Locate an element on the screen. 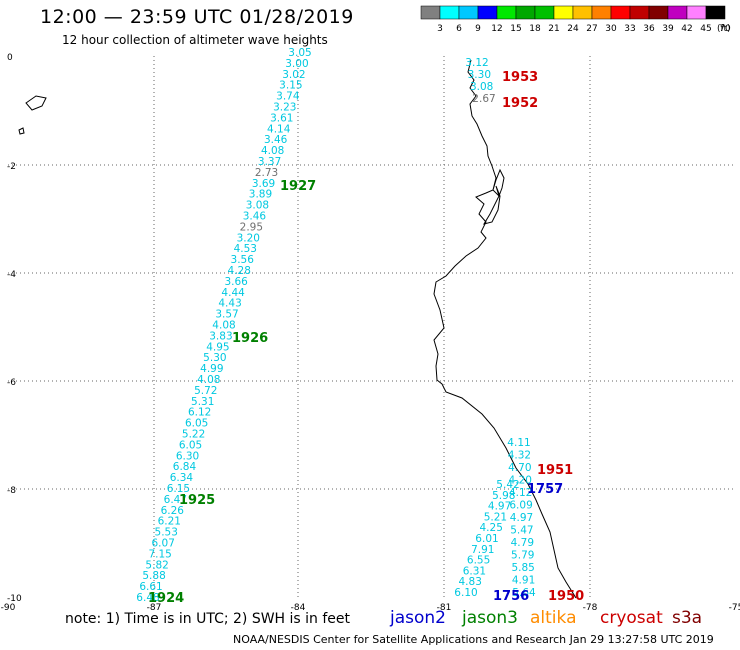  swh-value: 5.22 is located at coordinates (193, 435).